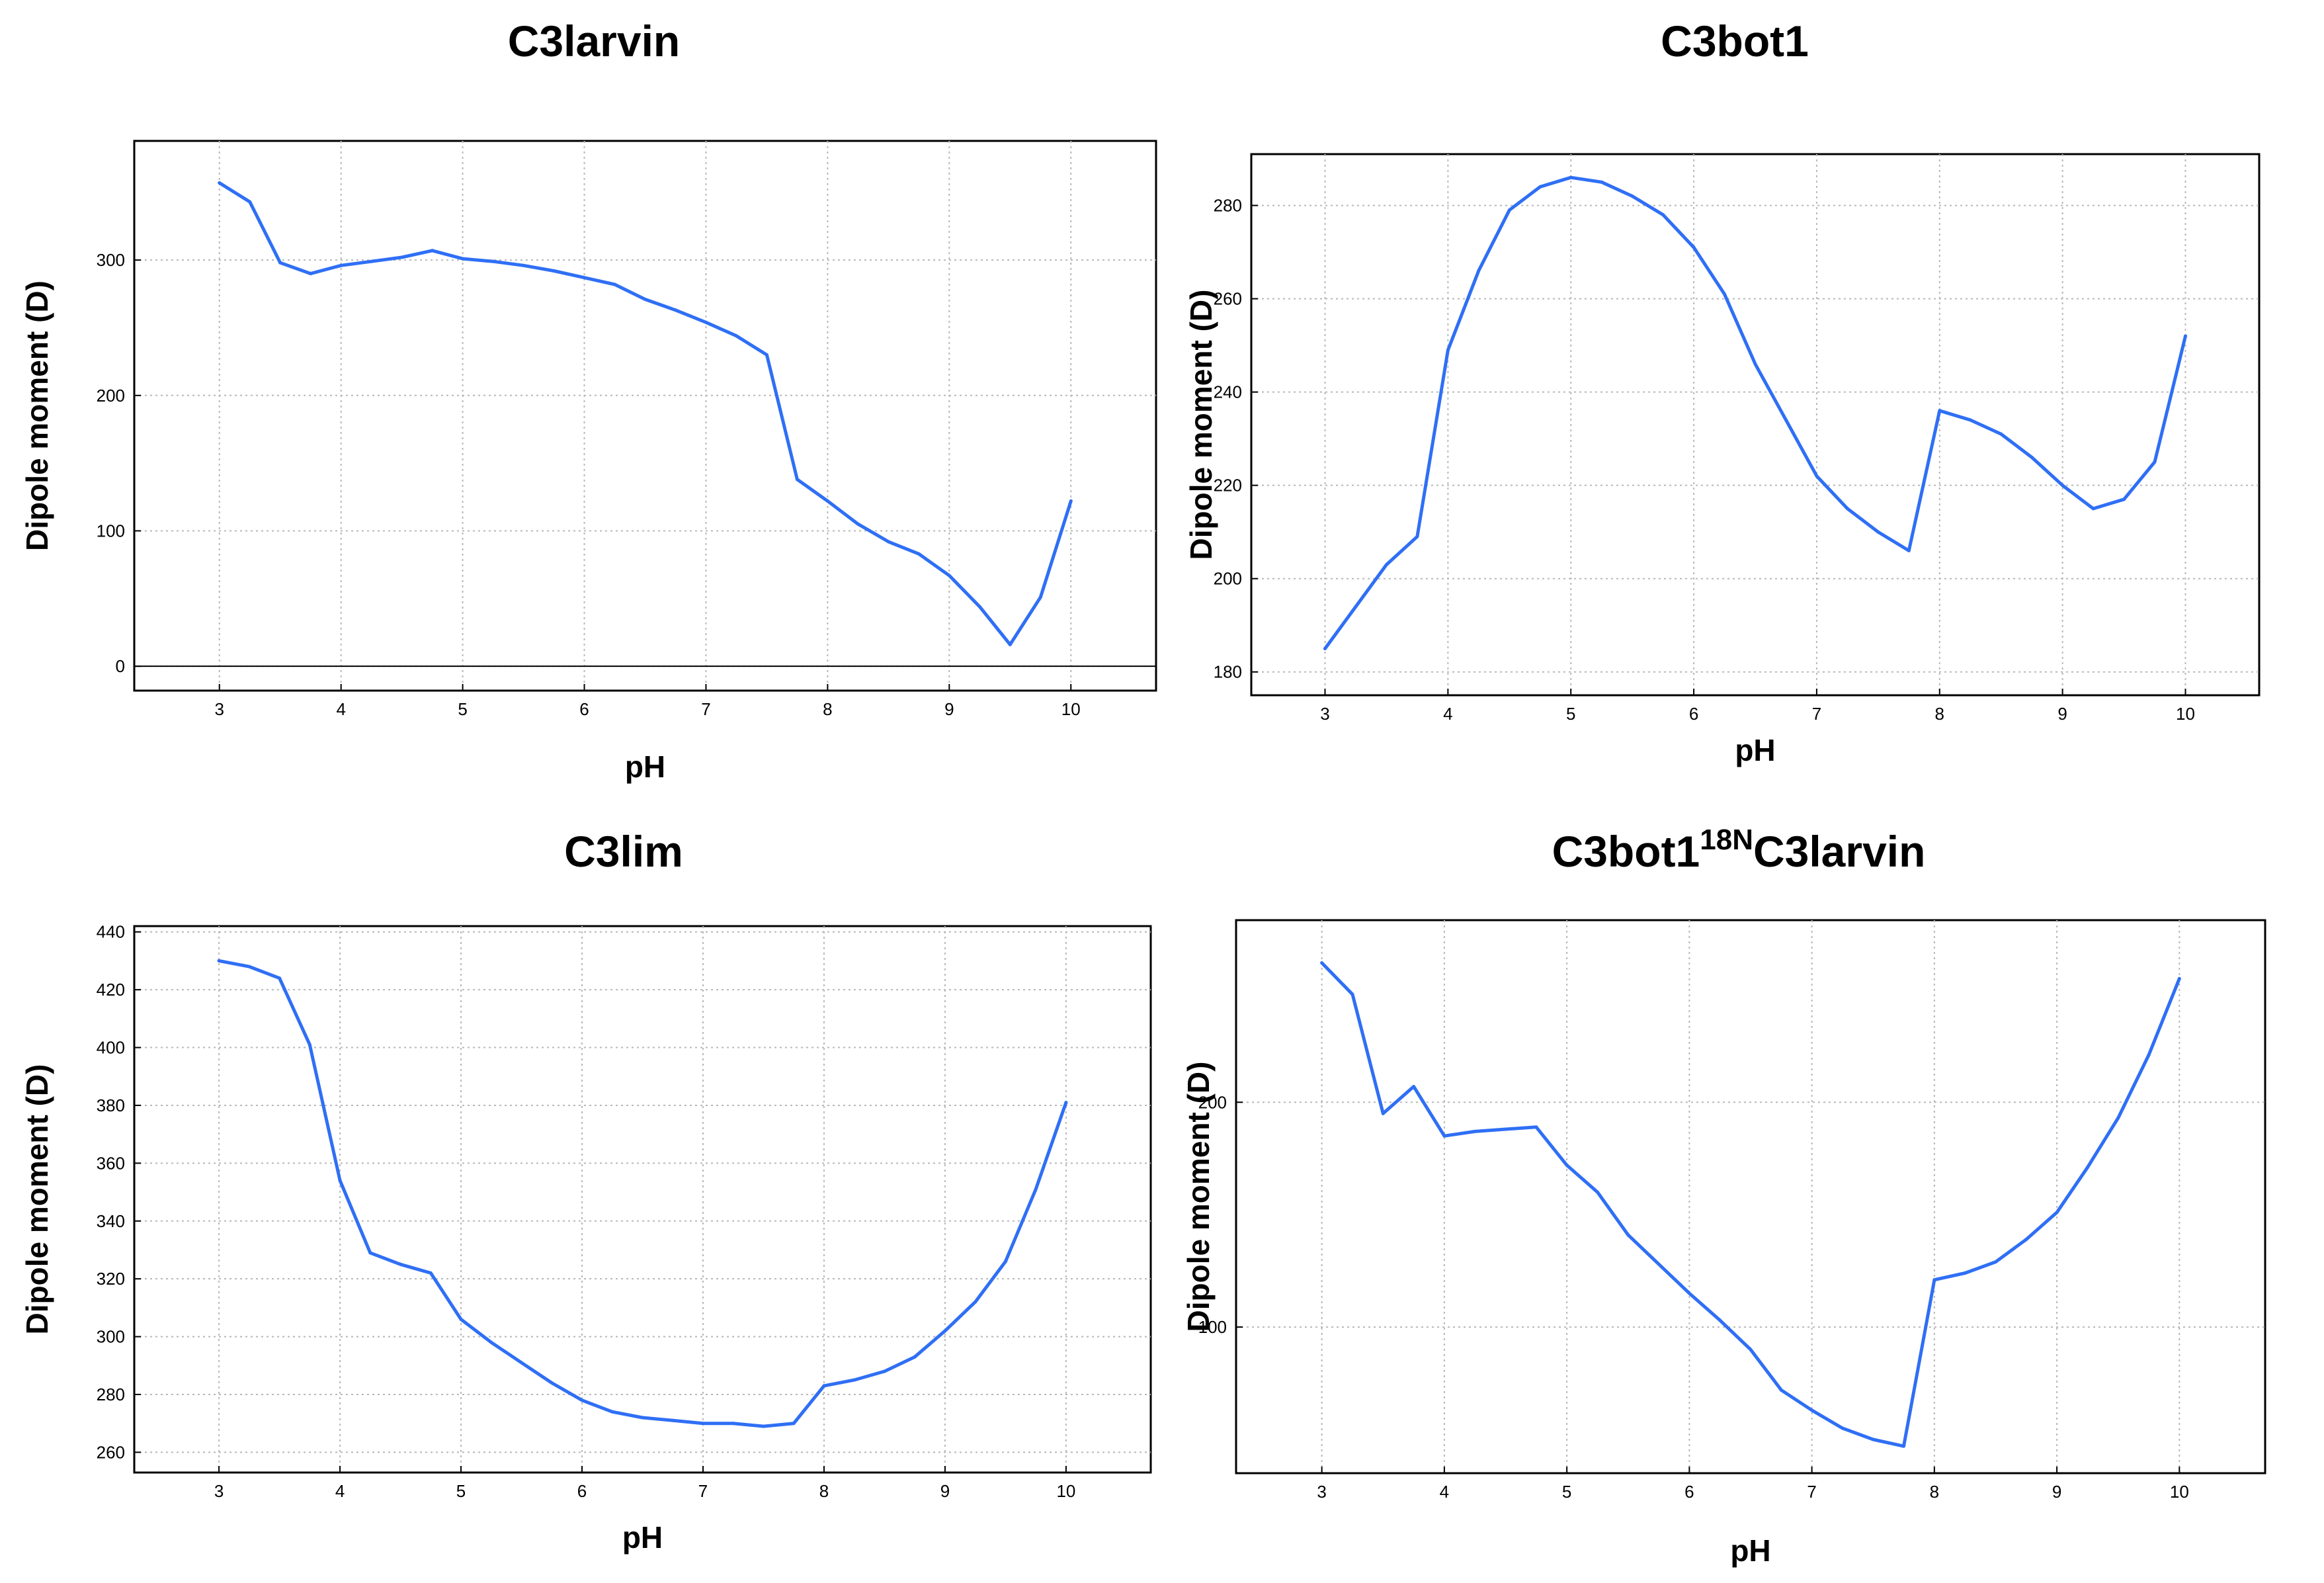 The image size is (2324, 1583). Describe the element at coordinates (1816, 714) in the screenshot. I see `x-tick-label: 7` at that location.